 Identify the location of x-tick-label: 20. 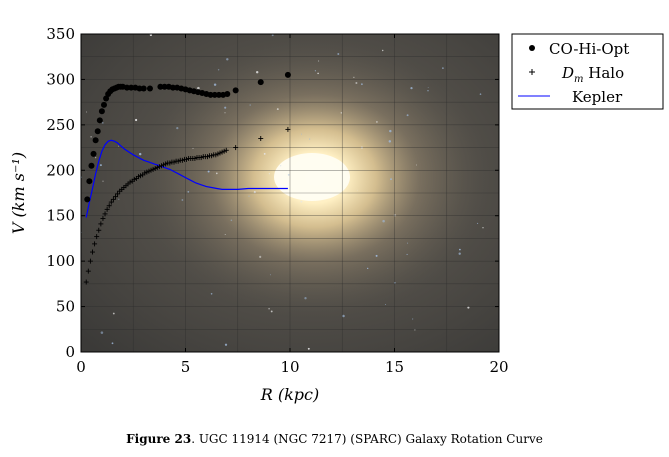
(498, 367).